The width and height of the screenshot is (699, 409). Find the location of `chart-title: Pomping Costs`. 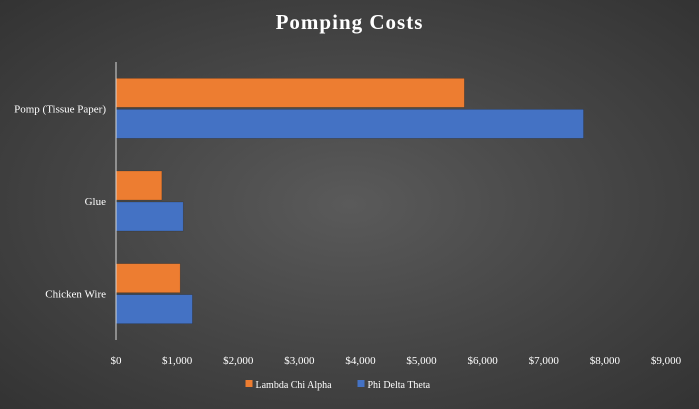

chart-title: Pomping Costs is located at coordinates (349, 22).